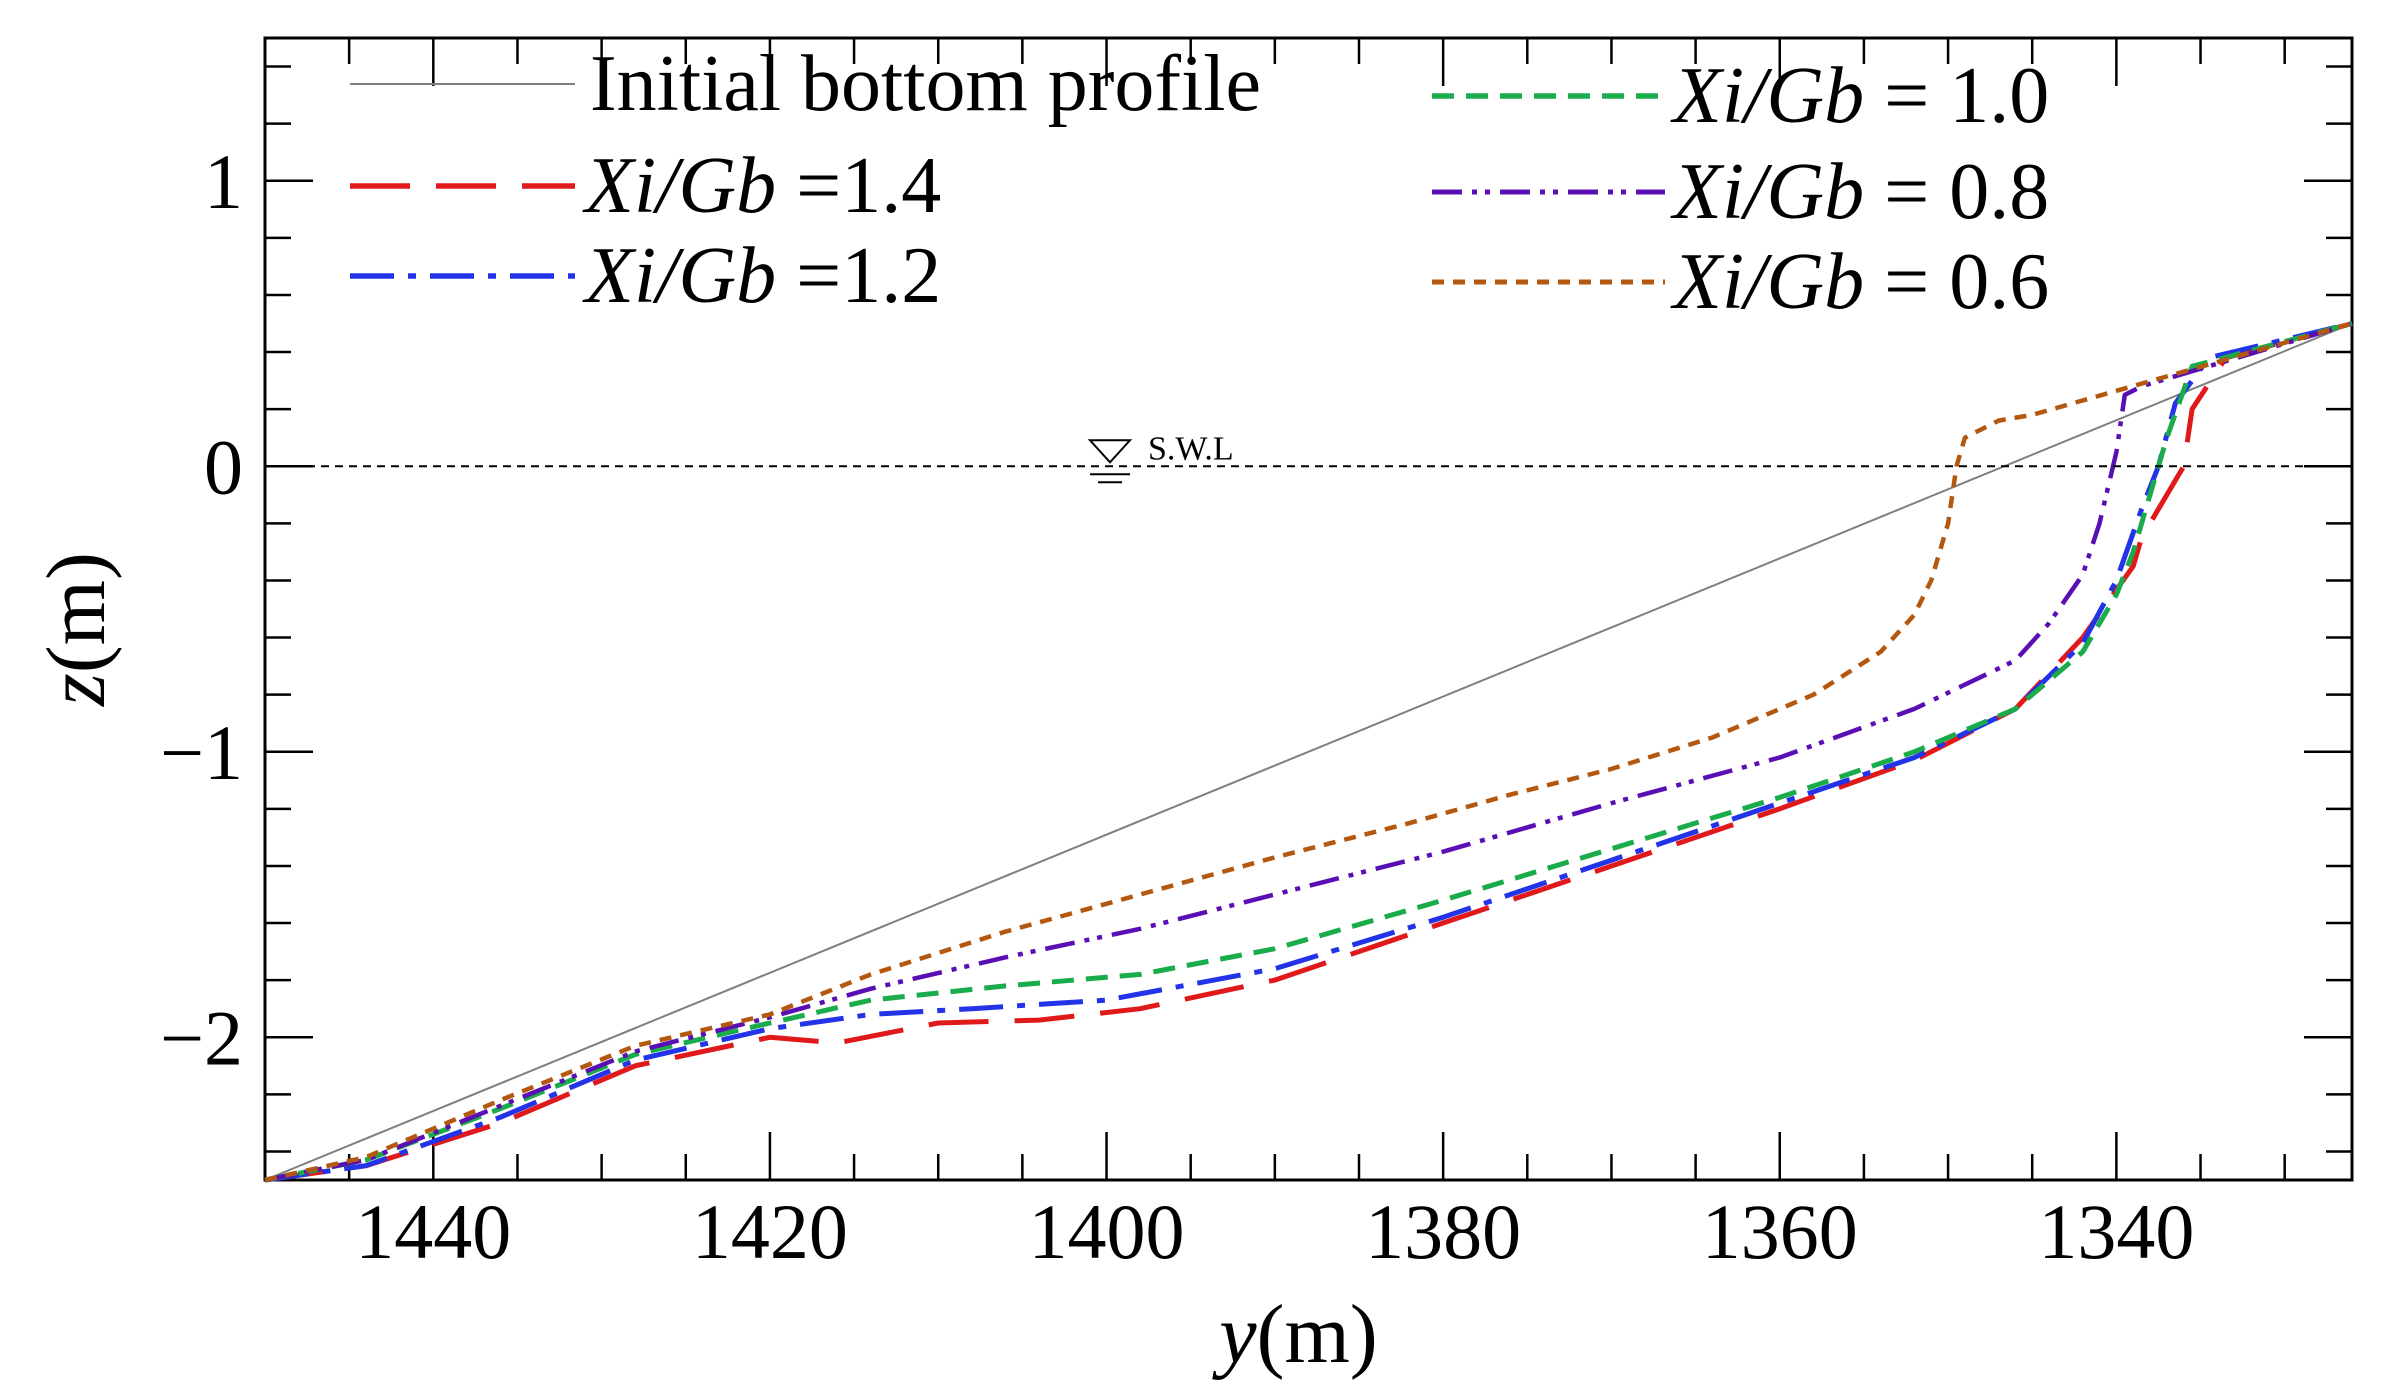 This screenshot has width=2381, height=1396. I want to click on x-axis-title: y(m), so click(1294, 1334).